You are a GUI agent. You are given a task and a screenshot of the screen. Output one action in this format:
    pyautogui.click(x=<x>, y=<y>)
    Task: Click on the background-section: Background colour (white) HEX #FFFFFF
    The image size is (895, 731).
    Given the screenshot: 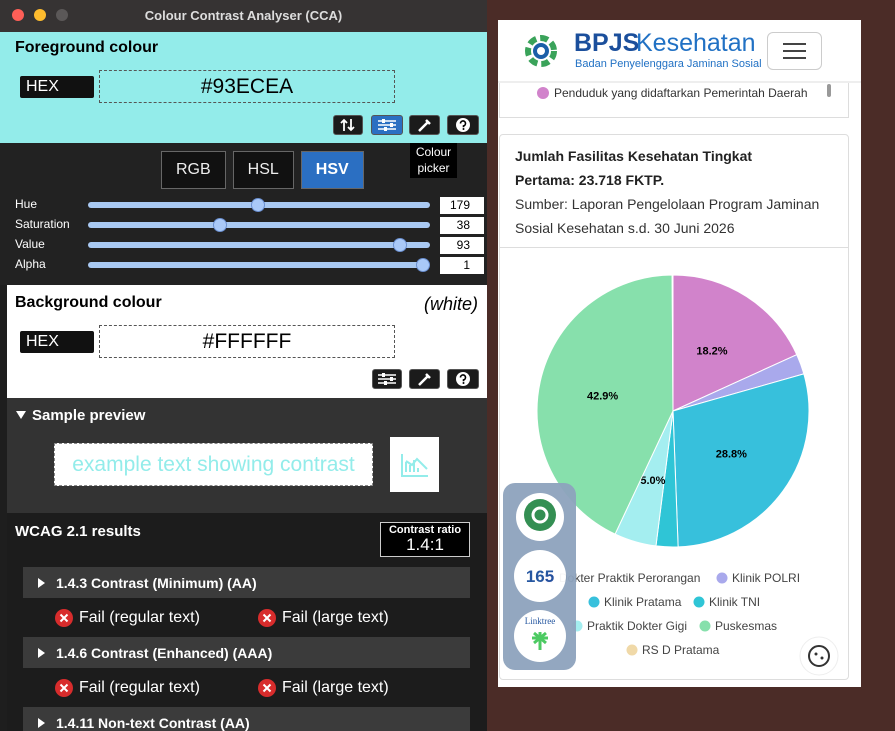 What is the action you would take?
    pyautogui.click(x=247, y=341)
    